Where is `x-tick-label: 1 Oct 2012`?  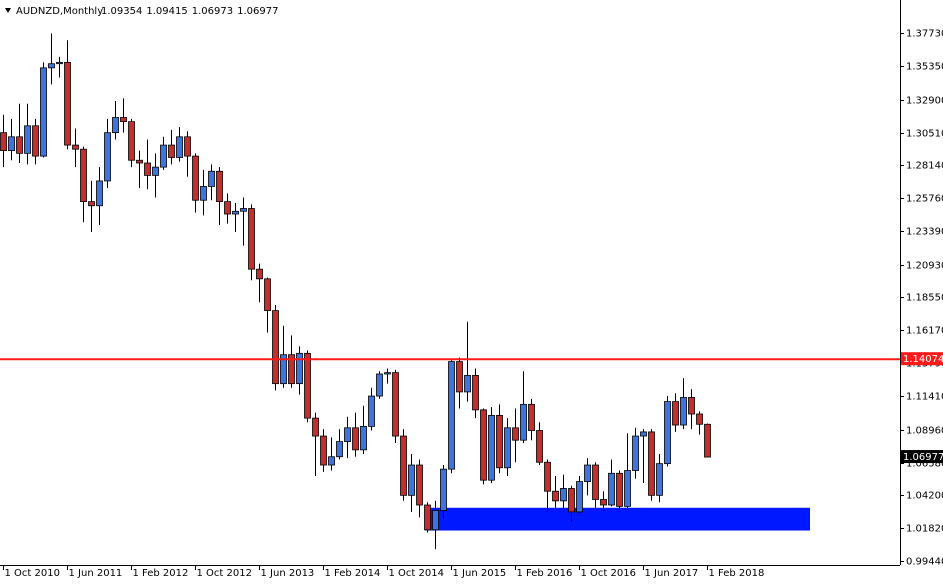
x-tick-label: 1 Oct 2012 is located at coordinates (224, 573).